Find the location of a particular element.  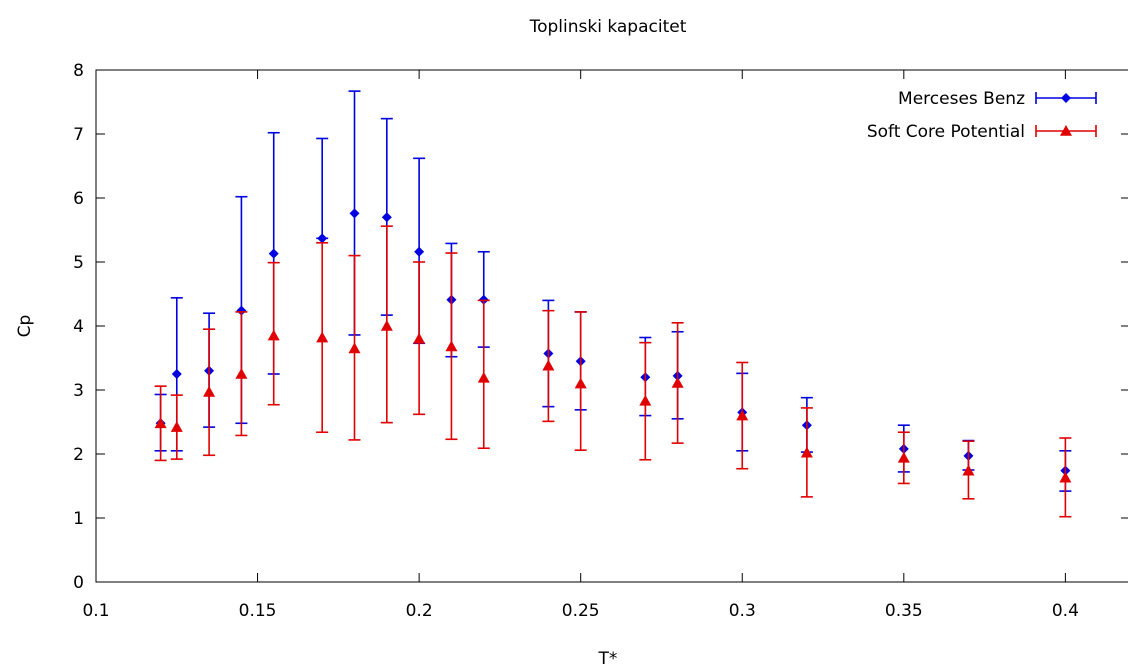

x-axis-title: T* is located at coordinates (608, 659).